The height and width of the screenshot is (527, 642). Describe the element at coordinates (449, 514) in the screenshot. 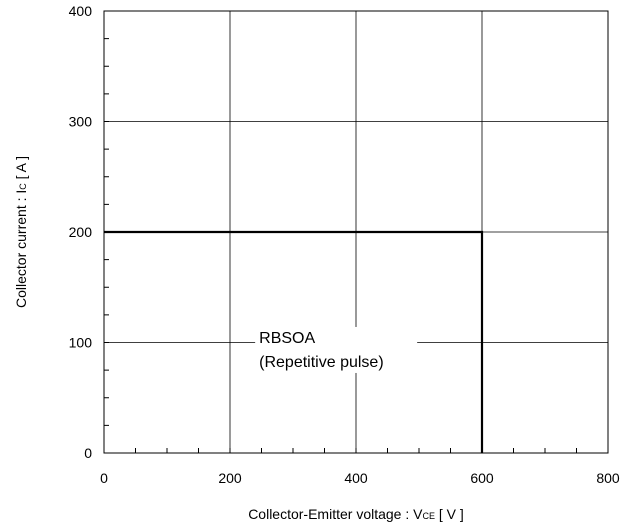

I see `x-axis-title-unit: [ V ]` at that location.